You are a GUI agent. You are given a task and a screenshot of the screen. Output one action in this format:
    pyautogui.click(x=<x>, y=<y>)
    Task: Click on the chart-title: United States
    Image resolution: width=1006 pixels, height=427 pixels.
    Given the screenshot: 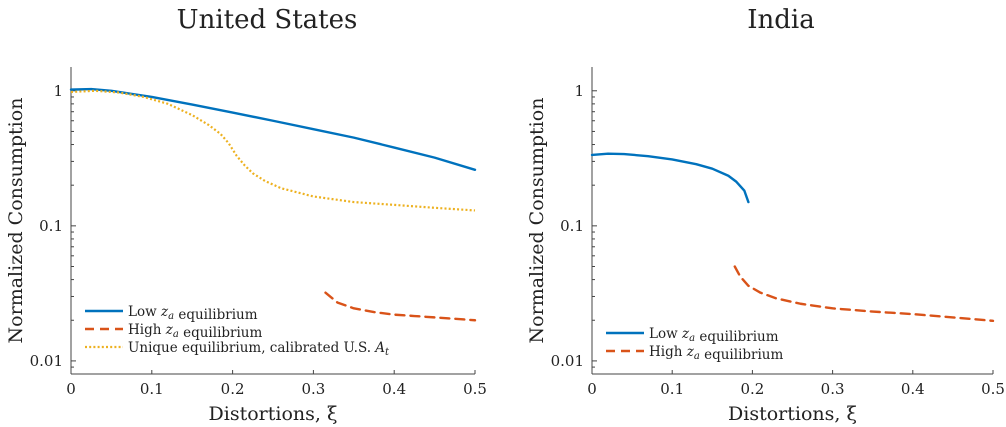 What is the action you would take?
    pyautogui.click(x=267, y=20)
    